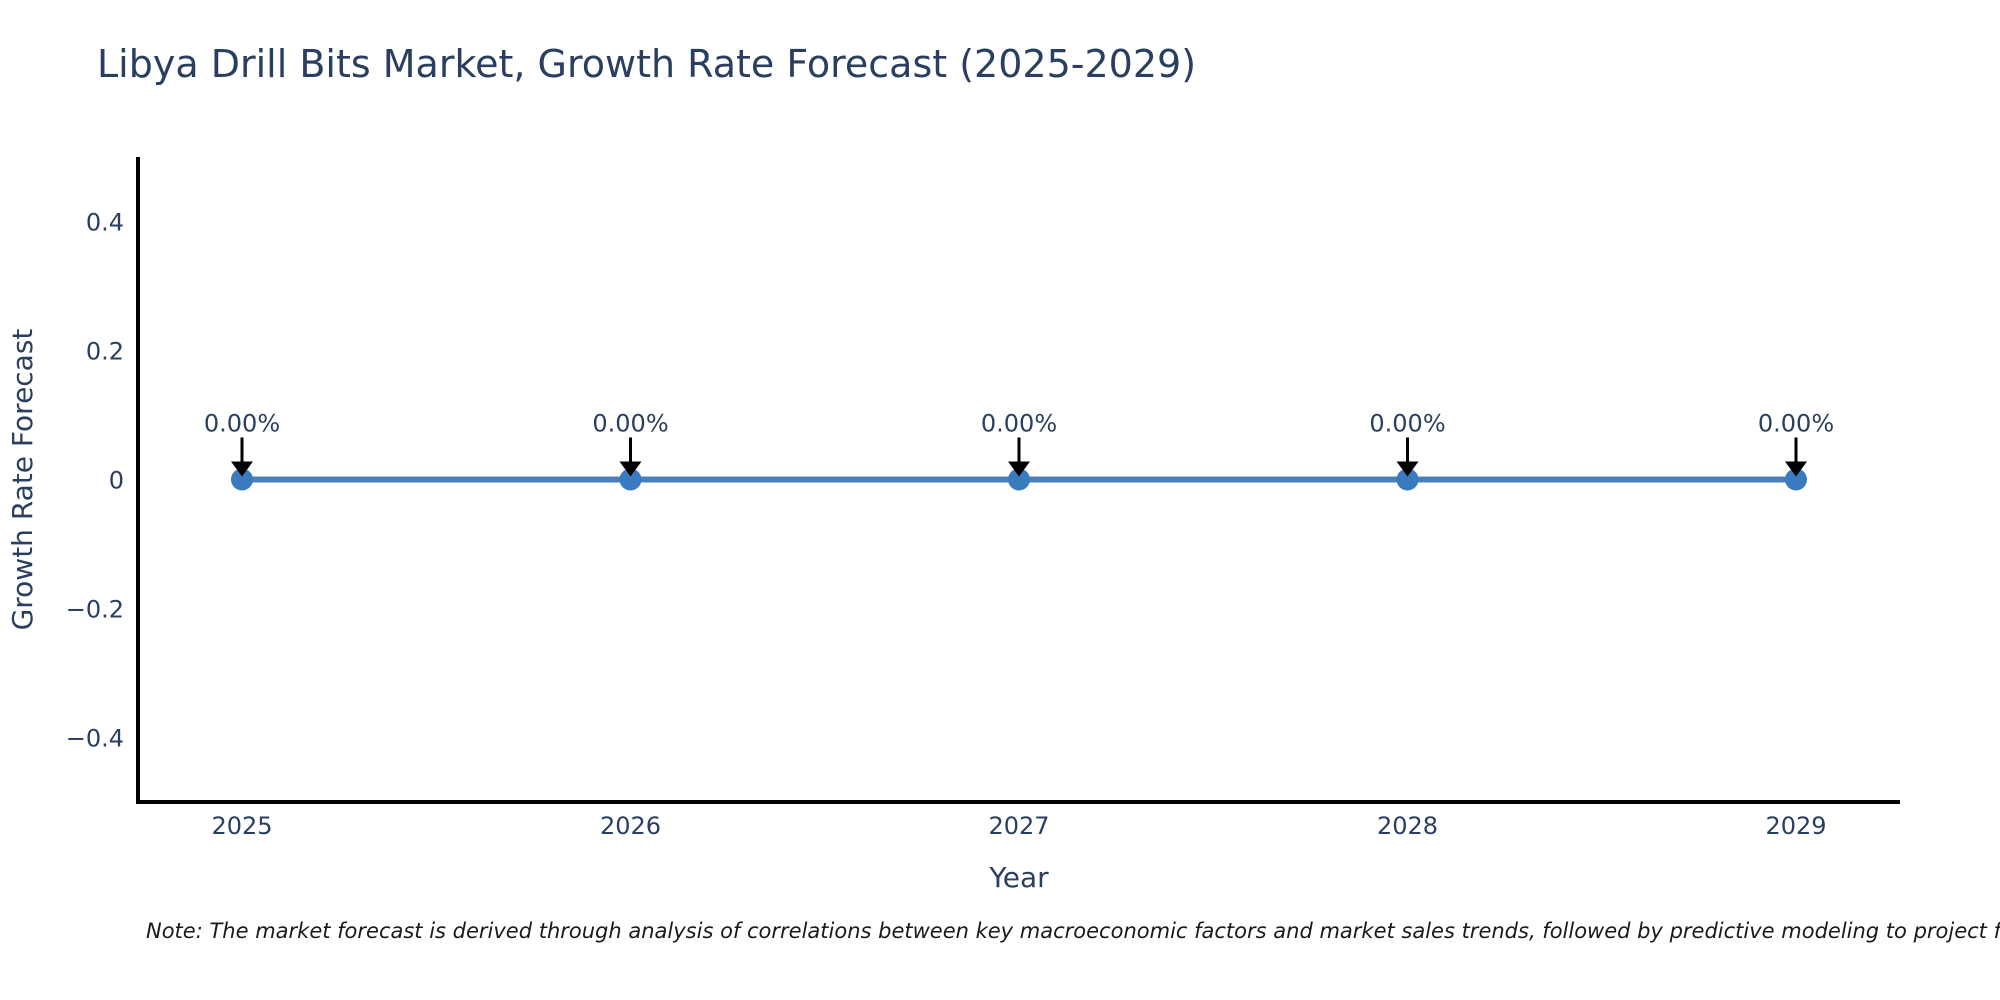 This screenshot has width=2000, height=1000. What do you see at coordinates (116, 481) in the screenshot?
I see `y-tick-label: 0` at bounding box center [116, 481].